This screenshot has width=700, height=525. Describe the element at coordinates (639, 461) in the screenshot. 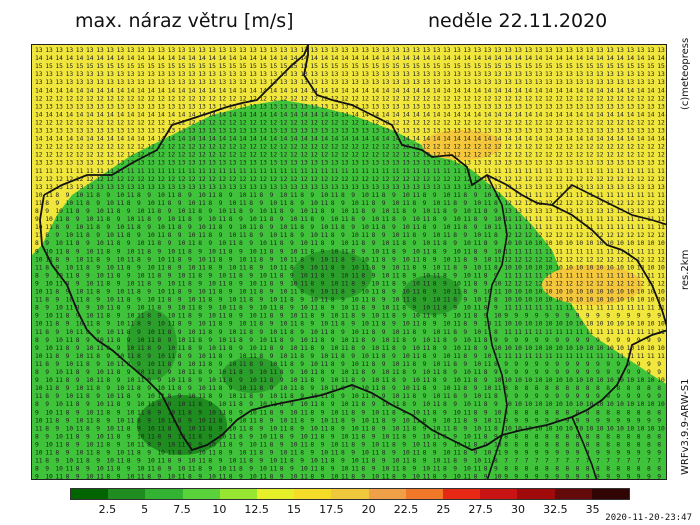

I see `grid-value: 7` at that location.